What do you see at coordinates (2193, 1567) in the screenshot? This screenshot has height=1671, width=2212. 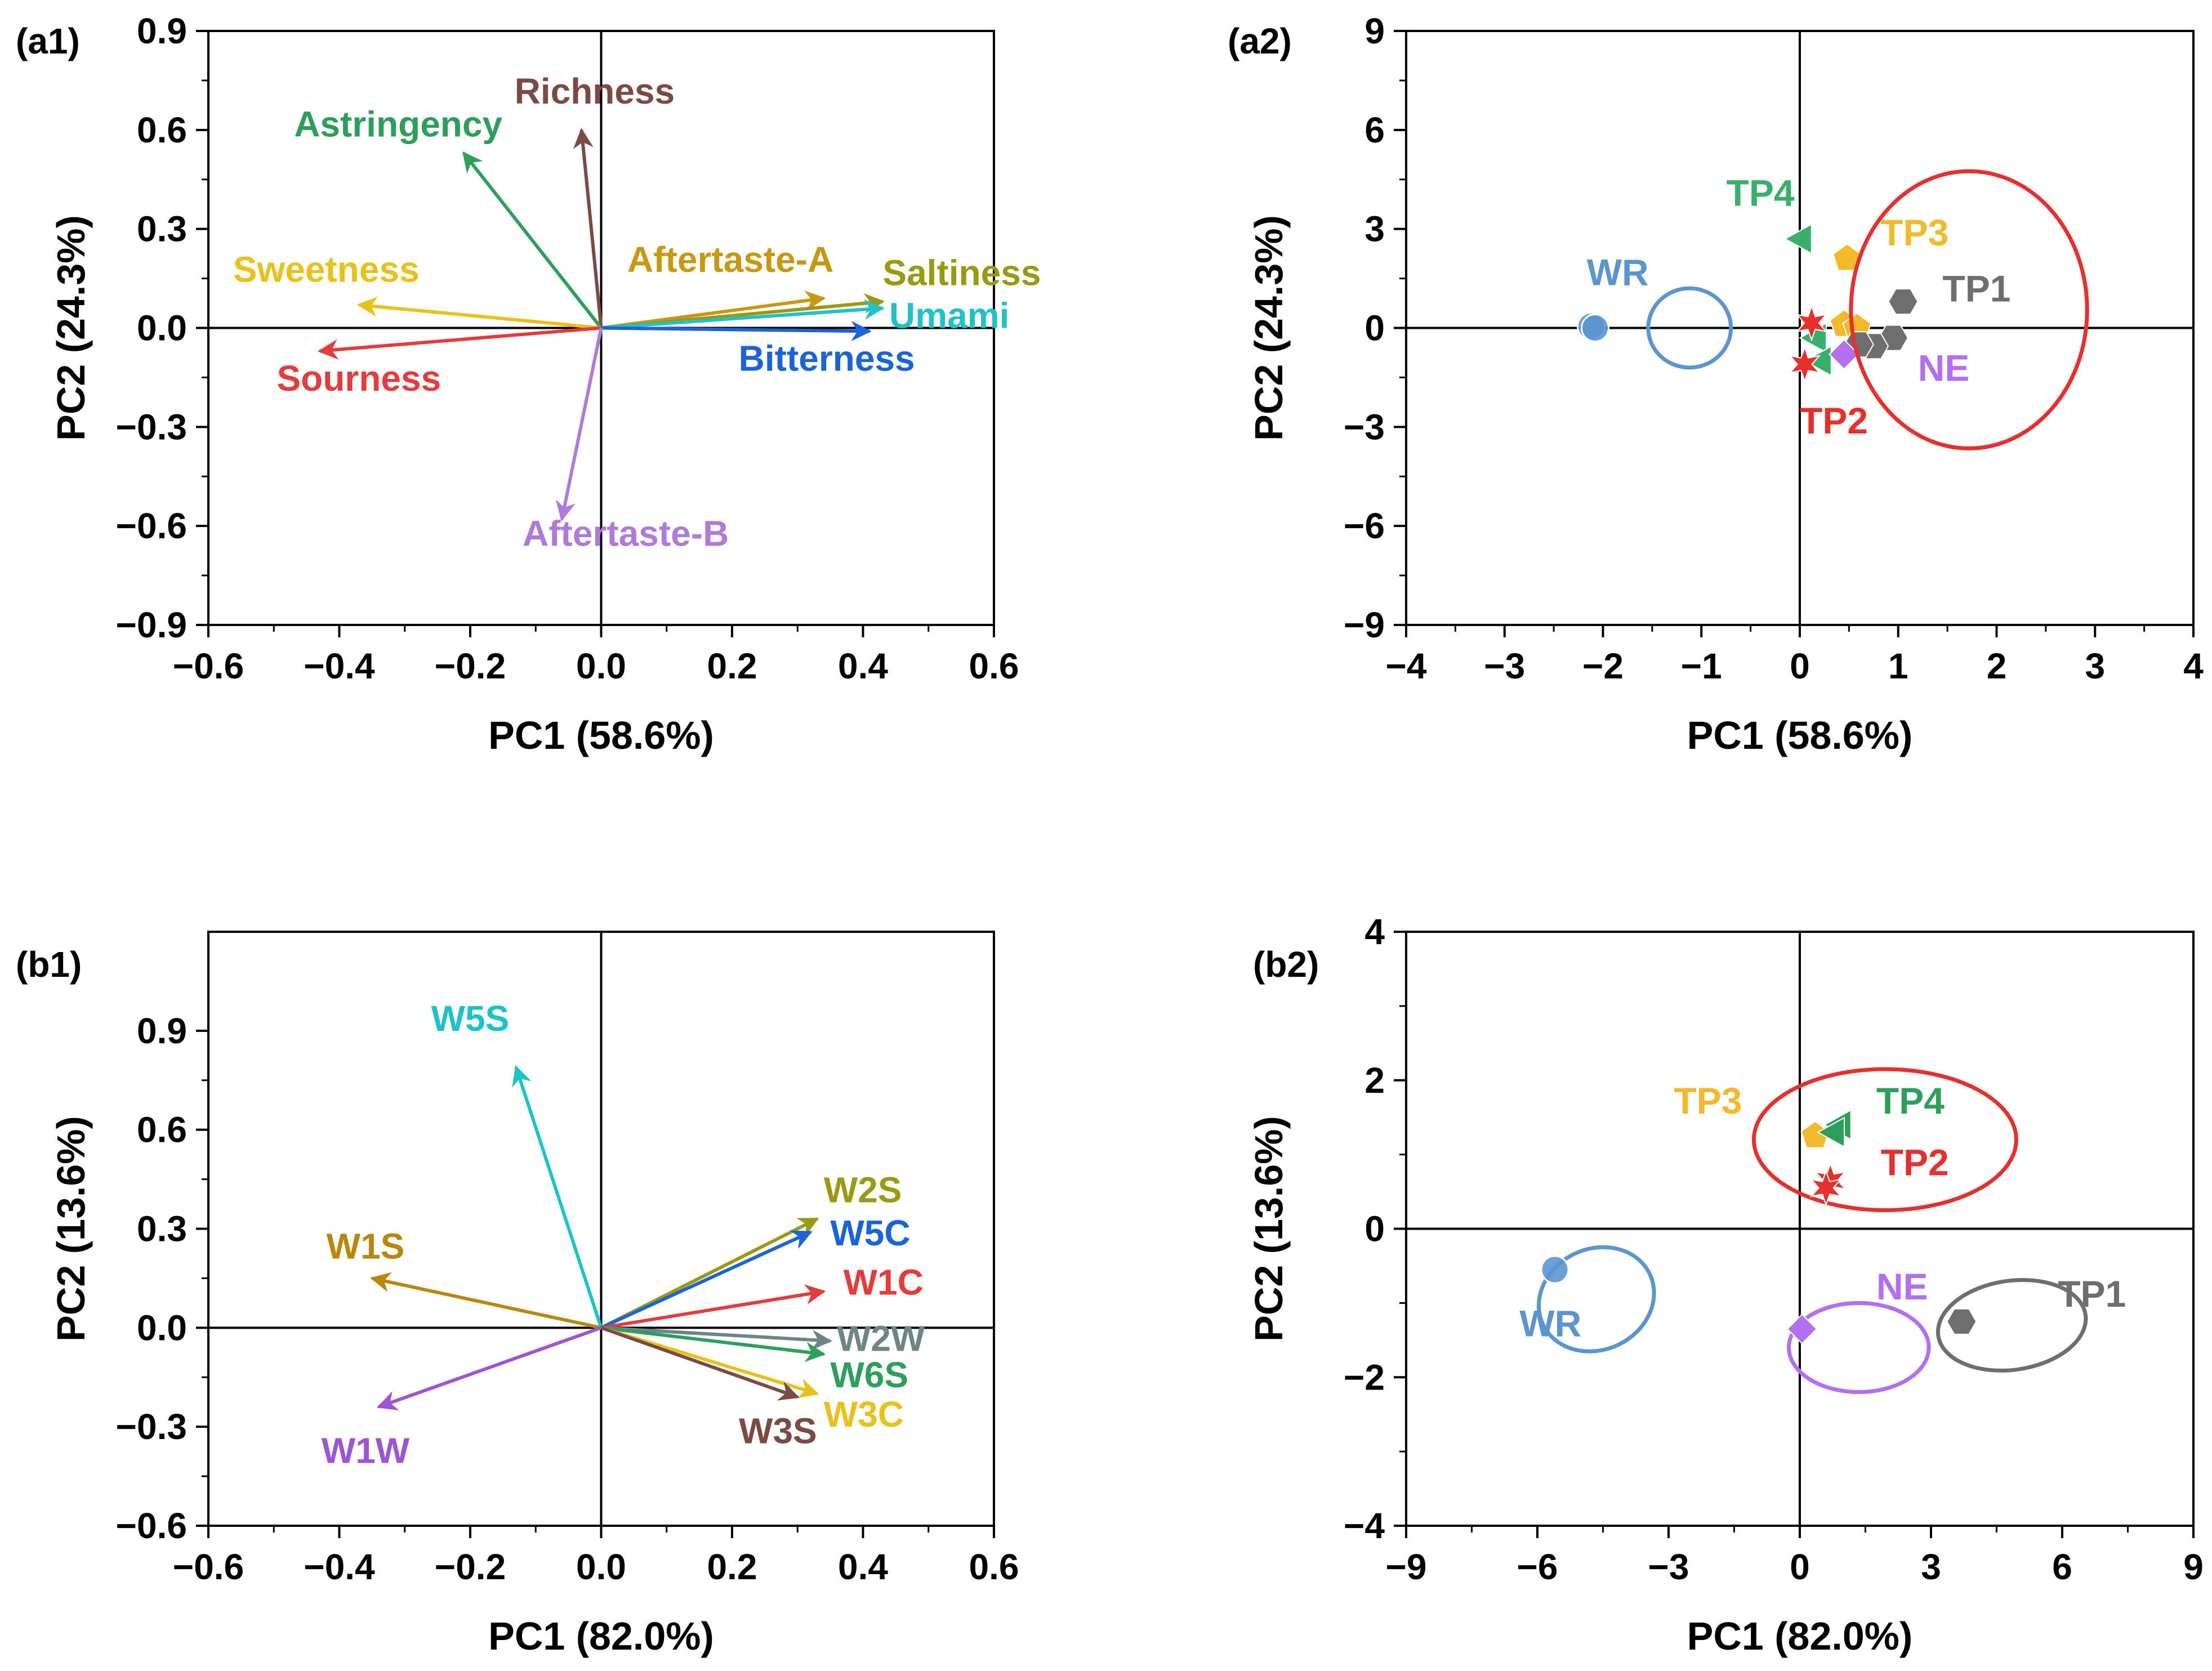 I see `x-tick-label: 9` at bounding box center [2193, 1567].